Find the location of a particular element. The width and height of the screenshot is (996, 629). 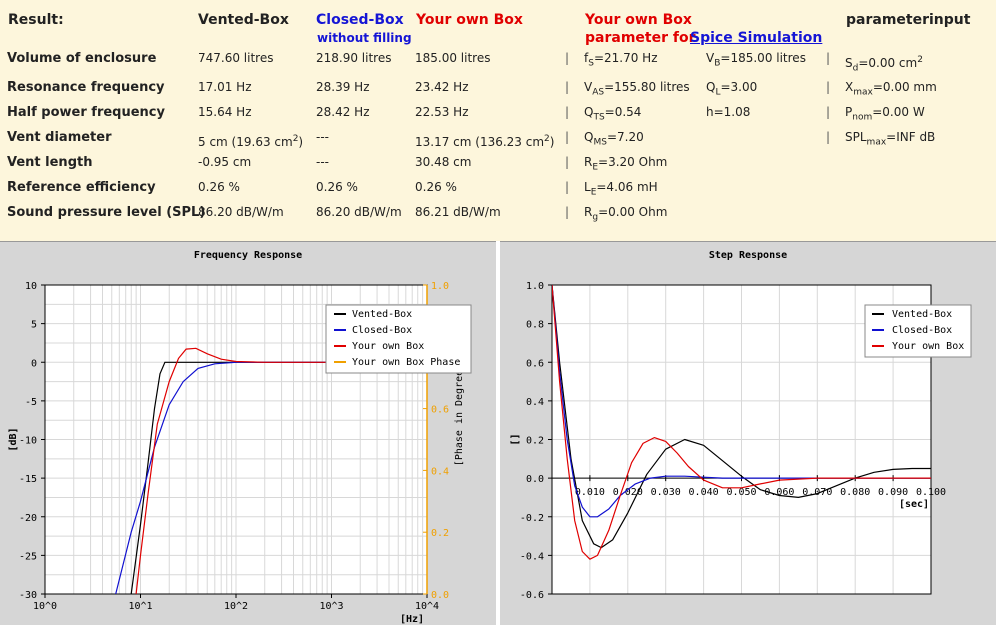

own-box-heading: Your own Box is located at coordinates (469, 20).